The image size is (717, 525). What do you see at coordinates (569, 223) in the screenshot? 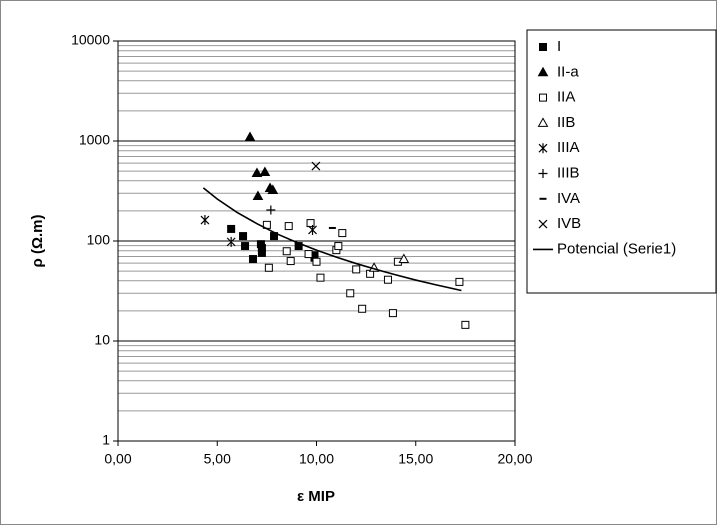
I see `legend-label: IVB` at bounding box center [569, 223].